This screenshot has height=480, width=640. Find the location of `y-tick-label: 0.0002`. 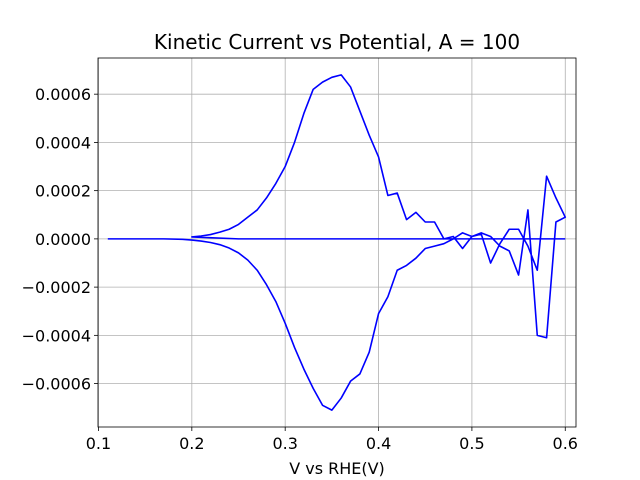

y-tick-label: 0.0002 is located at coordinates (63, 191).